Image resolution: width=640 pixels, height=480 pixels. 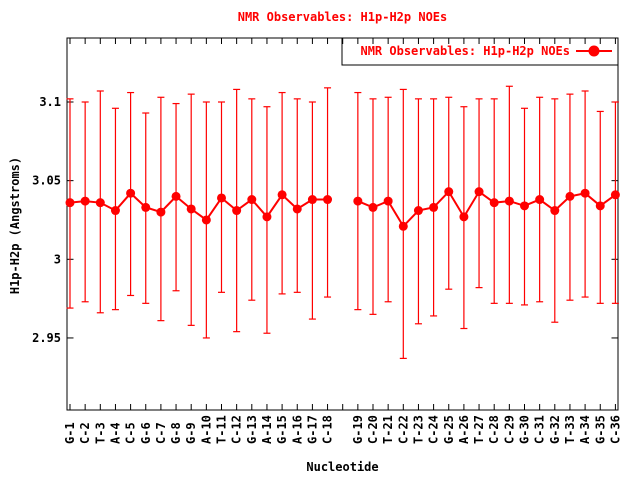 What do you see at coordinates (252, 429) in the screenshot?
I see `x-tick-label: G-13` at bounding box center [252, 429].